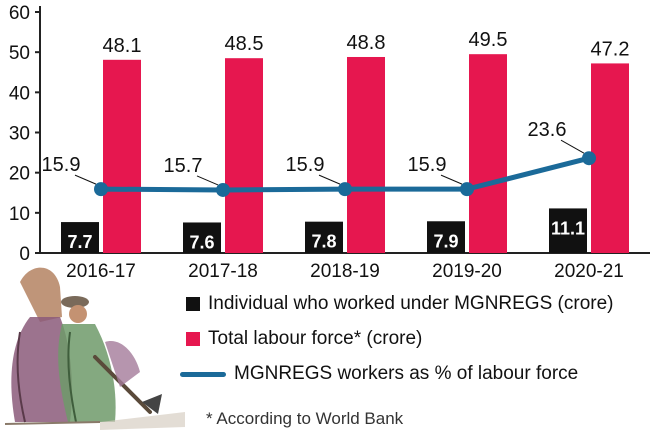 The height and width of the screenshot is (440, 660). What do you see at coordinates (610, 49) in the screenshot?
I see `bar-labour-force-label: 47.2` at bounding box center [610, 49].